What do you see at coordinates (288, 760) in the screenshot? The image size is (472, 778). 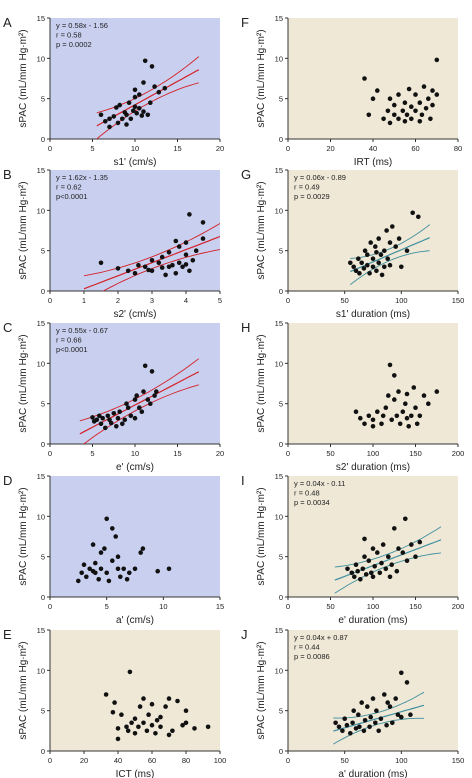 I see `x-tick-label: 0` at bounding box center [288, 760].